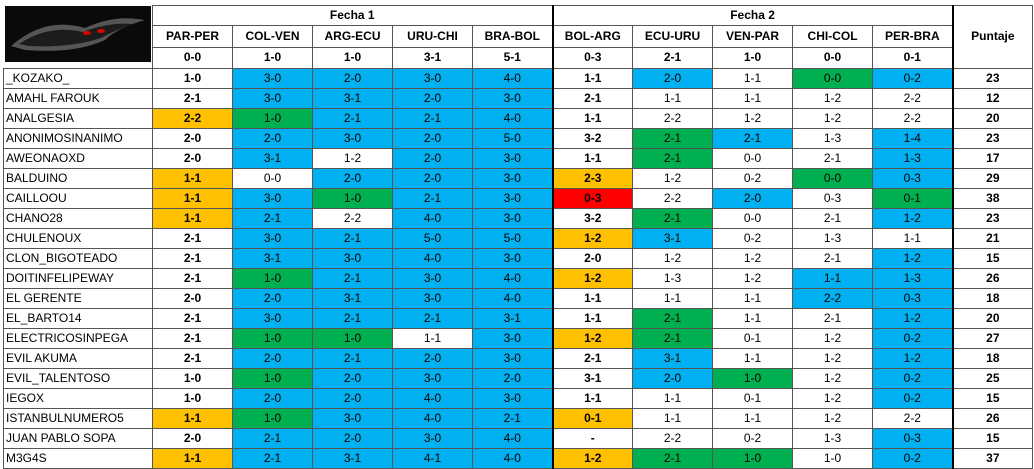  What do you see at coordinates (78, 398) in the screenshot?
I see `player-name: IEGOX` at bounding box center [78, 398].